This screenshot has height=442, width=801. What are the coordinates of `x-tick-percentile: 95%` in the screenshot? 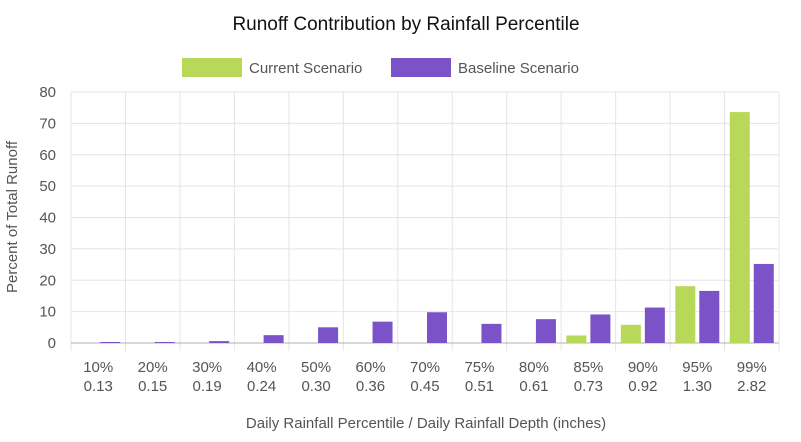 It's located at (697, 367).